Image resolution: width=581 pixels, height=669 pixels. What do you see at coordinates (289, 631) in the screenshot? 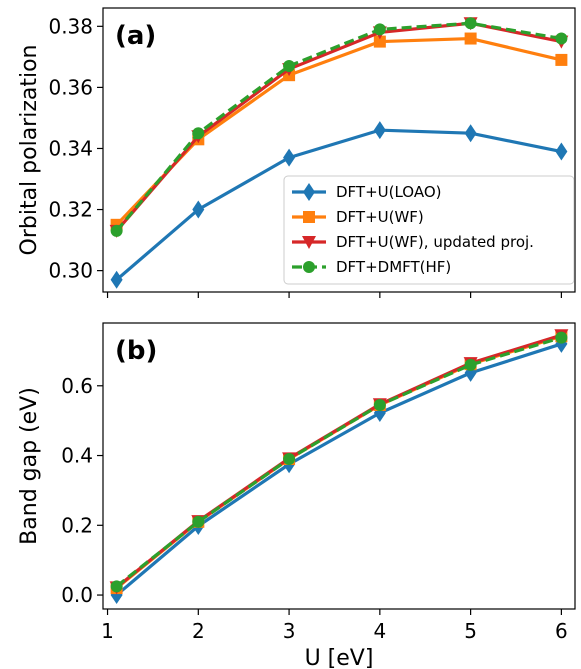
I see `x-tick-label: 3` at bounding box center [289, 631].